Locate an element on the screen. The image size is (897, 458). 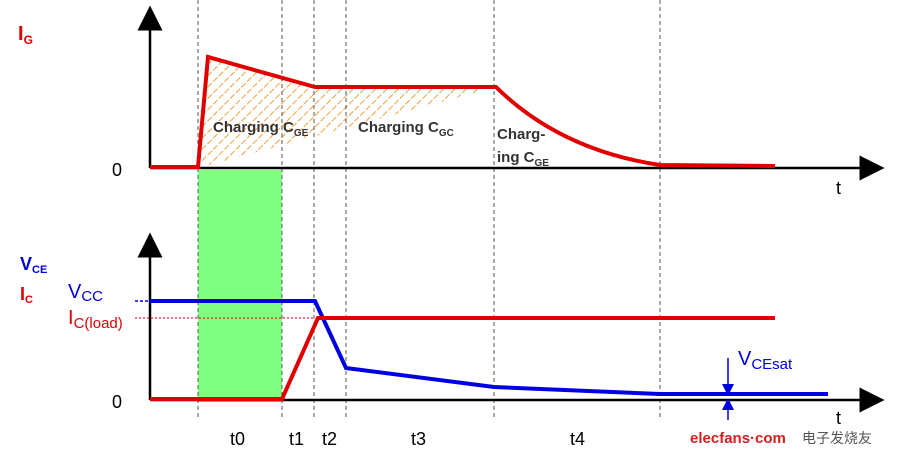
interval-label: t4 is located at coordinates (577, 439).